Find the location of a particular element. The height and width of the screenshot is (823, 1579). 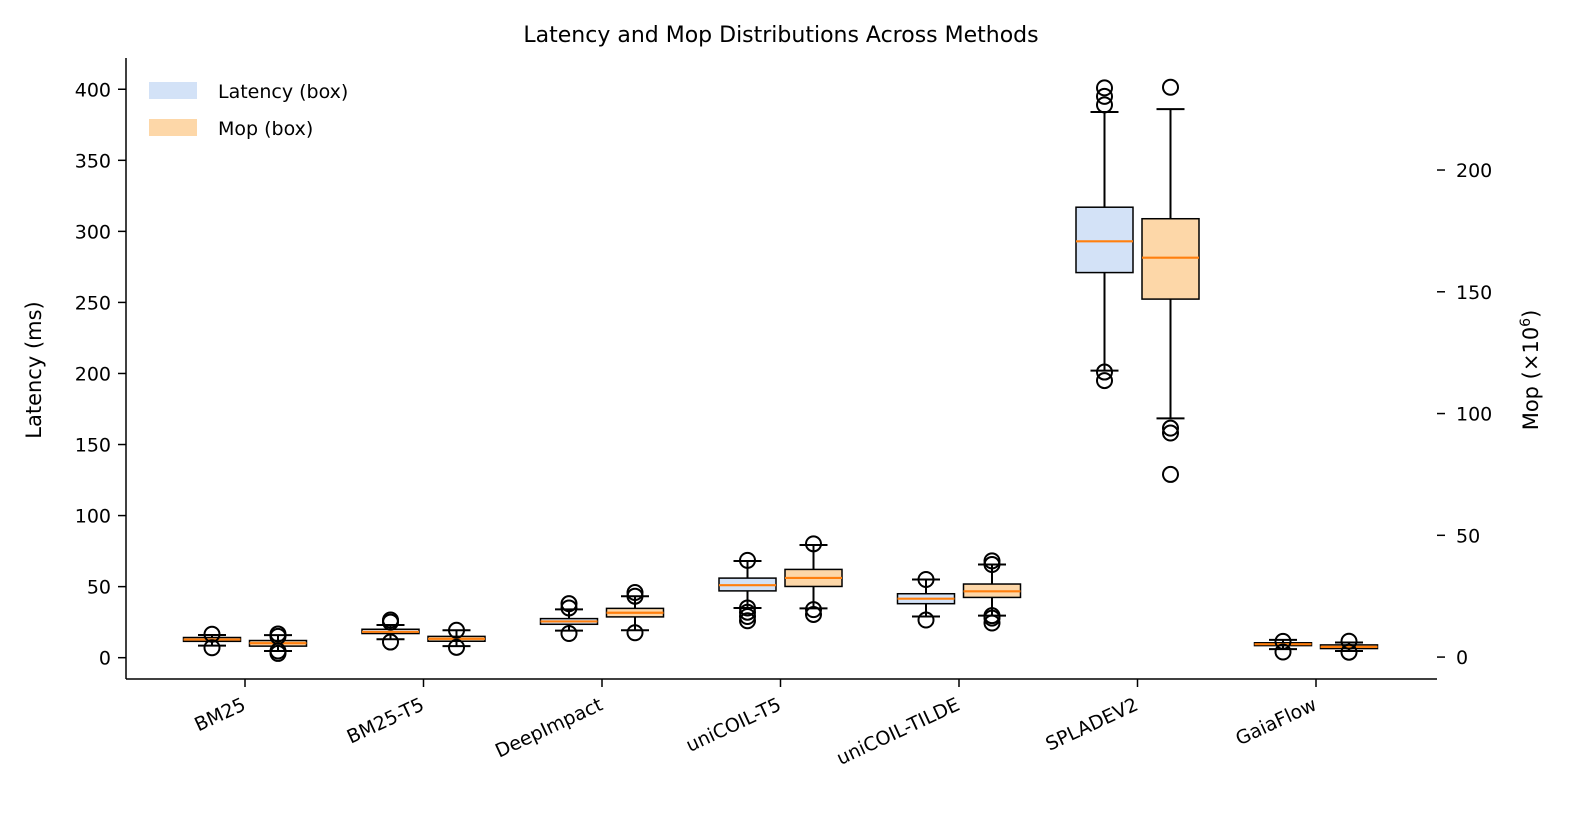

y-left-tick-label: 350 is located at coordinates (93, 161).